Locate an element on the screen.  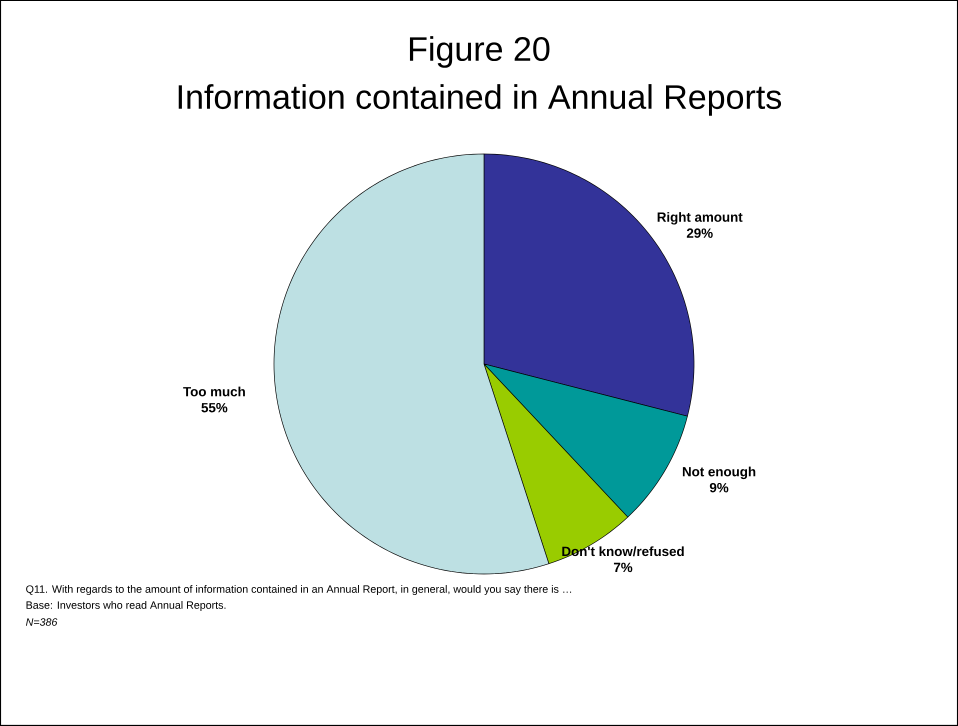
data-label: 7% is located at coordinates (623, 567).